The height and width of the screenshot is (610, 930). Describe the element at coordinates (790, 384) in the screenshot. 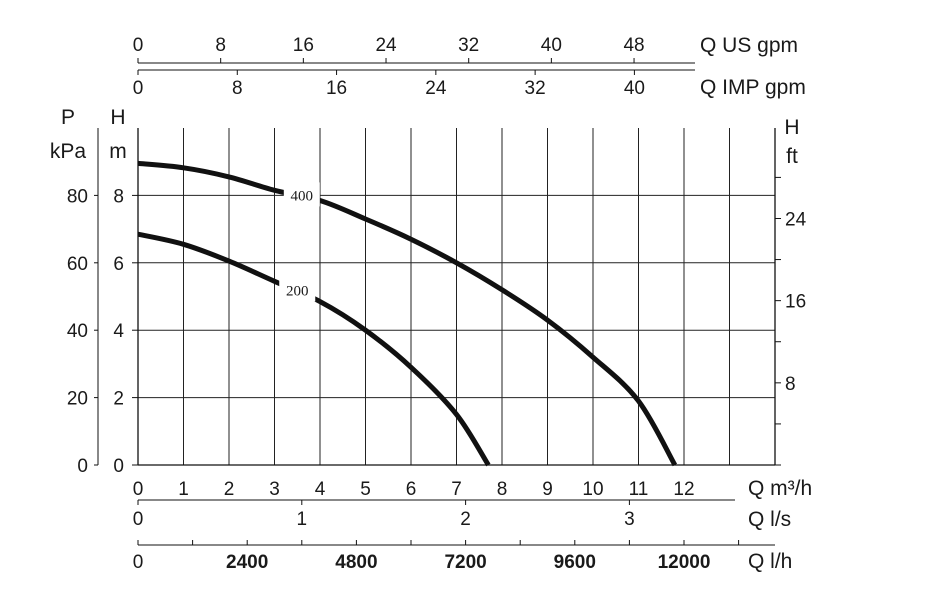

I see `h-ft-tick-label: 8` at that location.